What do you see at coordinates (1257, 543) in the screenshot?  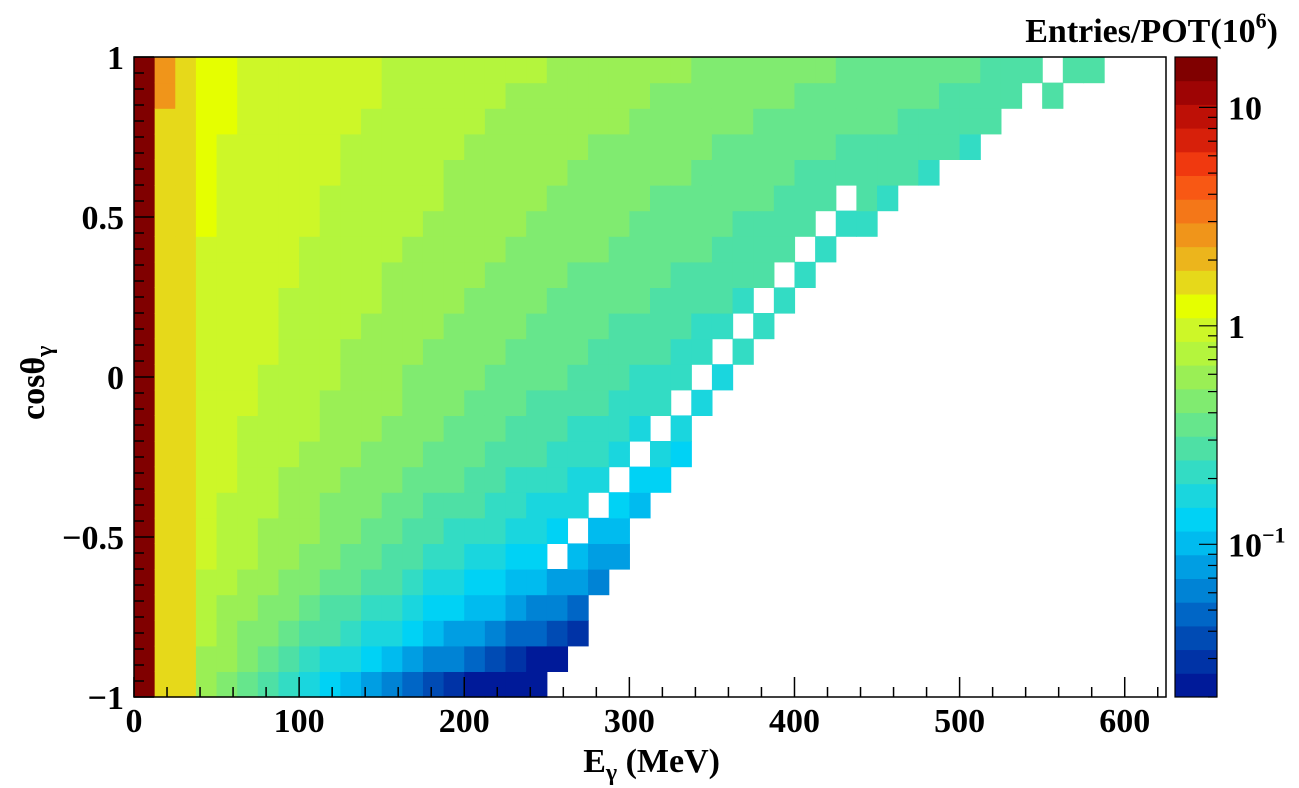 I see `colorbar-tick-label: 10−1` at bounding box center [1257, 543].